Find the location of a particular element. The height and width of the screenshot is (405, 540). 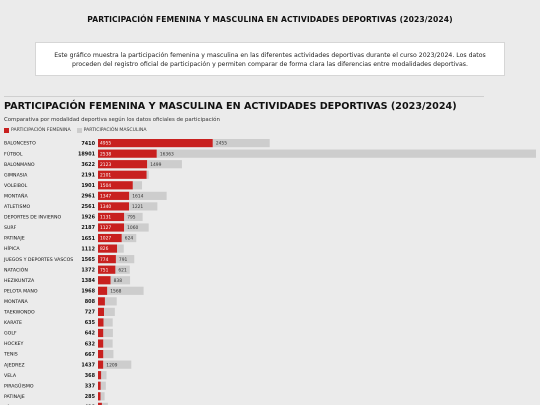

male-value-label: 621 is located at coordinates (122, 270).